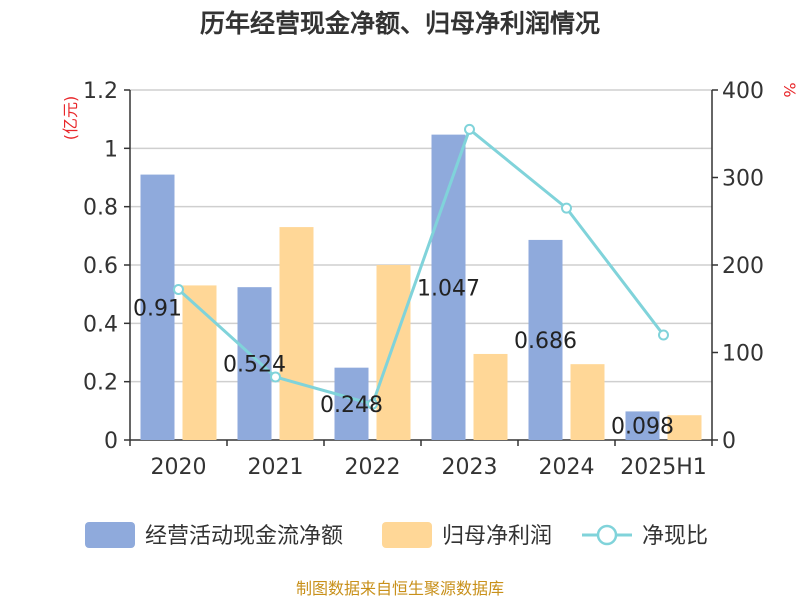 The width and height of the screenshot is (800, 600). I want to click on source-note: 制图数据来自恒生聚源数据库, so click(400, 588).